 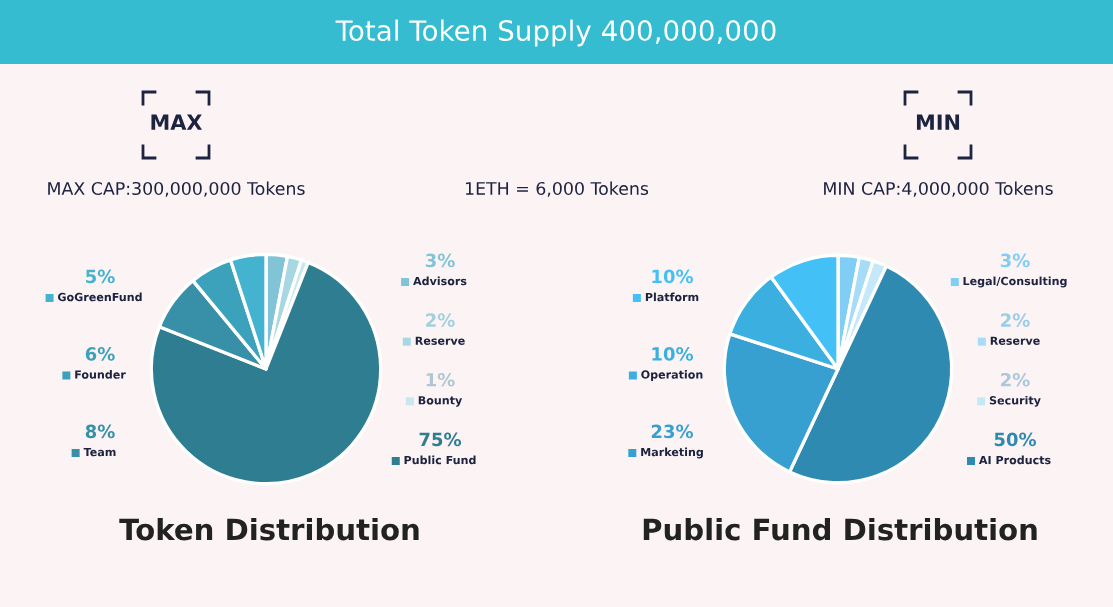 What do you see at coordinates (557, 189) in the screenshot?
I see `text: 1ETH = 6,000 Tokens` at bounding box center [557, 189].